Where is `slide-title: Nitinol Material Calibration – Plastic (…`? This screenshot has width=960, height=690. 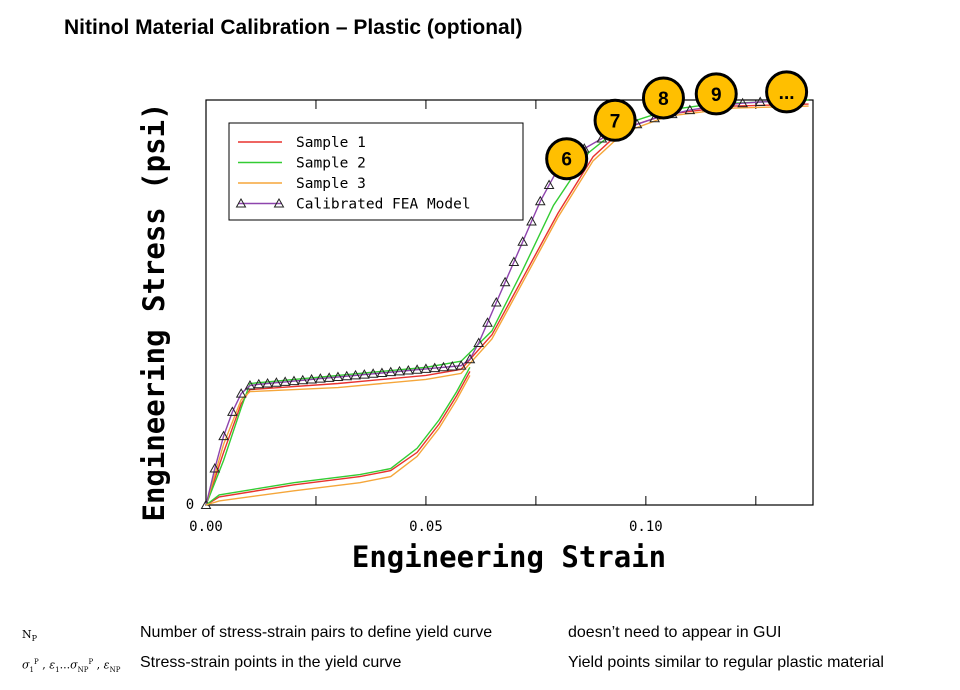
slide-title: Nitinol Material Calibration – Plastic (… is located at coordinates (293, 27).